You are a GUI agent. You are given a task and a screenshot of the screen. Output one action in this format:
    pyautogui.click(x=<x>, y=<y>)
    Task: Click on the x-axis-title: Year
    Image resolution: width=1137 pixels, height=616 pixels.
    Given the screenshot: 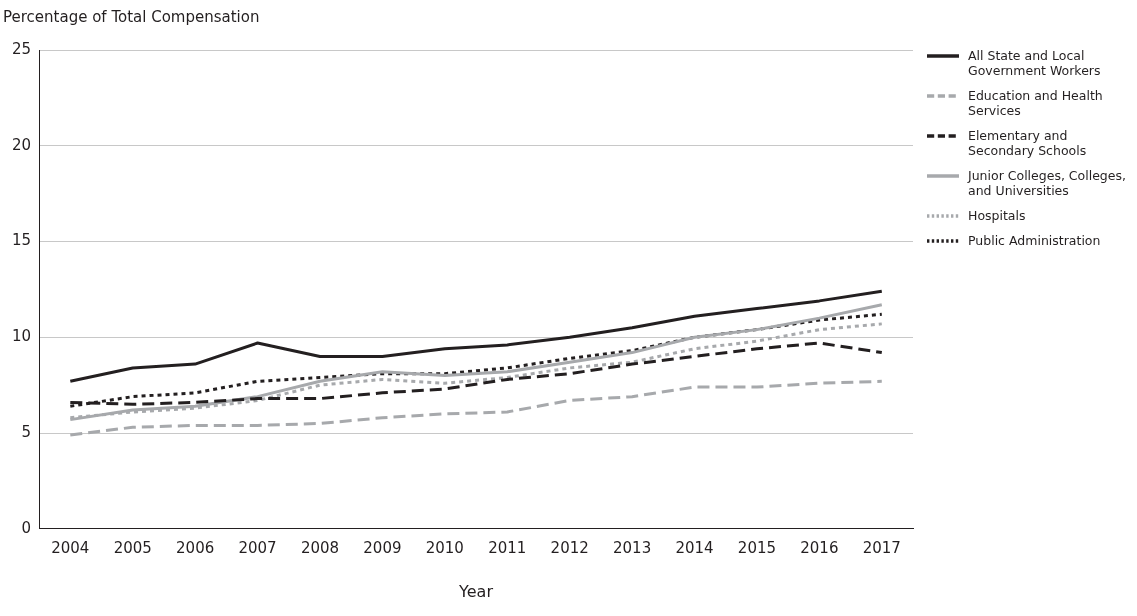 What is the action you would take?
    pyautogui.click(x=476, y=591)
    